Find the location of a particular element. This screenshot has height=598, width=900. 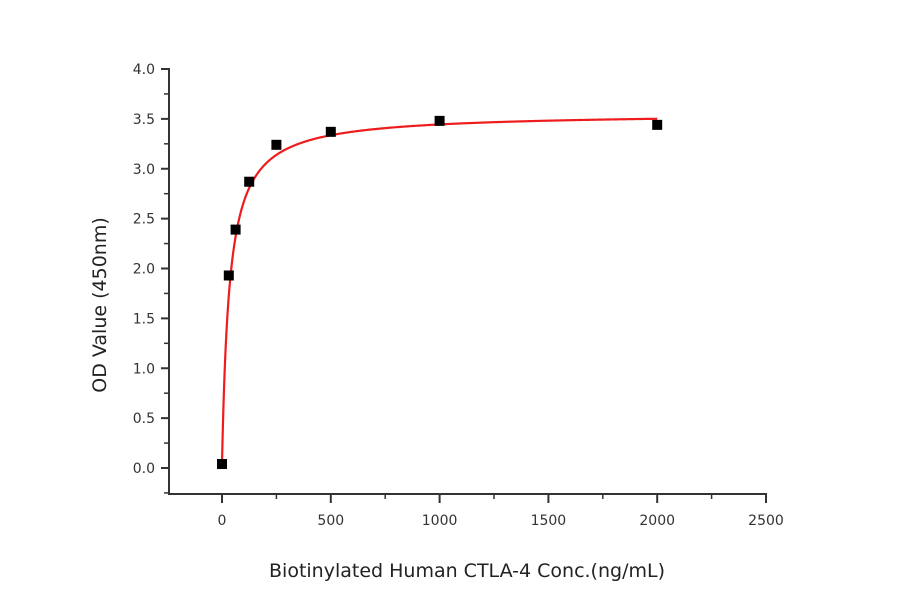

x-axis-ticks: 0 500 1000 1500 2000 2500 is located at coordinates (501, 511).